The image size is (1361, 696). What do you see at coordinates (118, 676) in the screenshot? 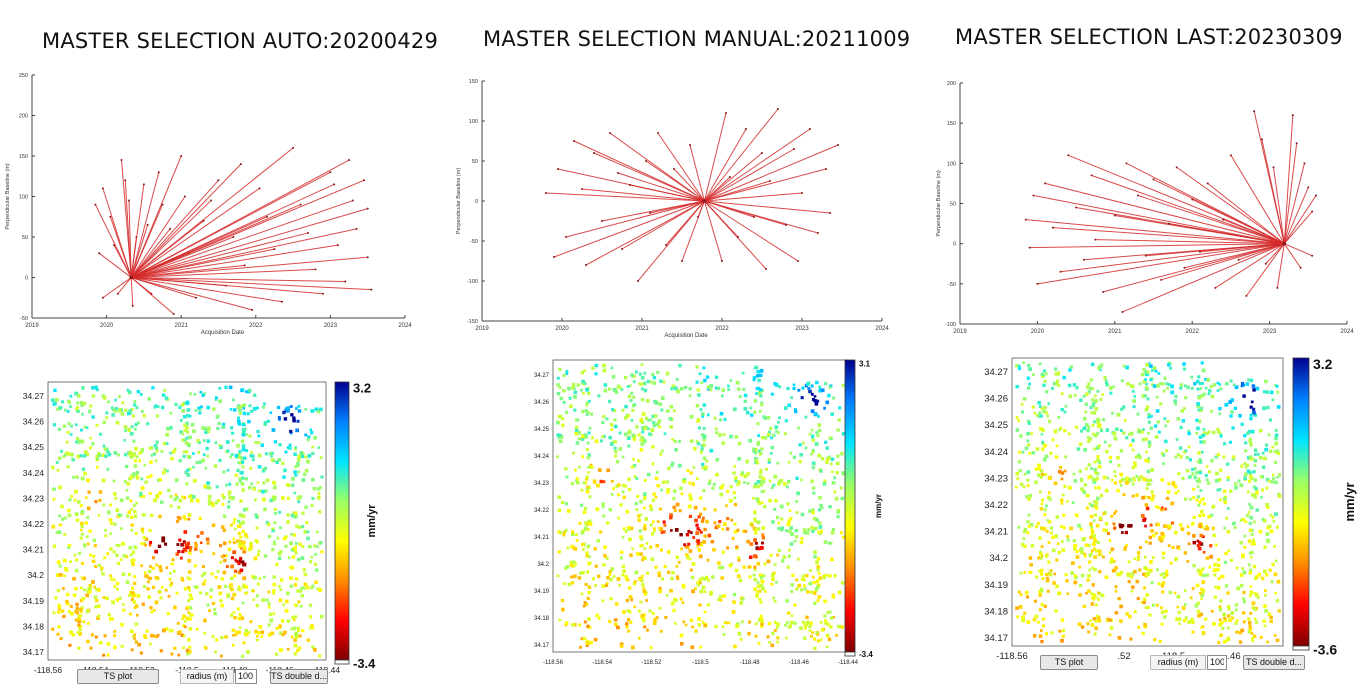
I see `ts-plot-button: TS plot` at bounding box center [118, 676].